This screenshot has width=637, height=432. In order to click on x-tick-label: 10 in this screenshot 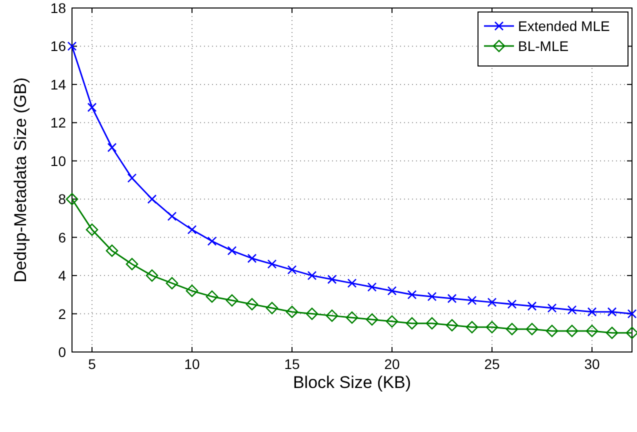, I will do `click(192, 364)`.